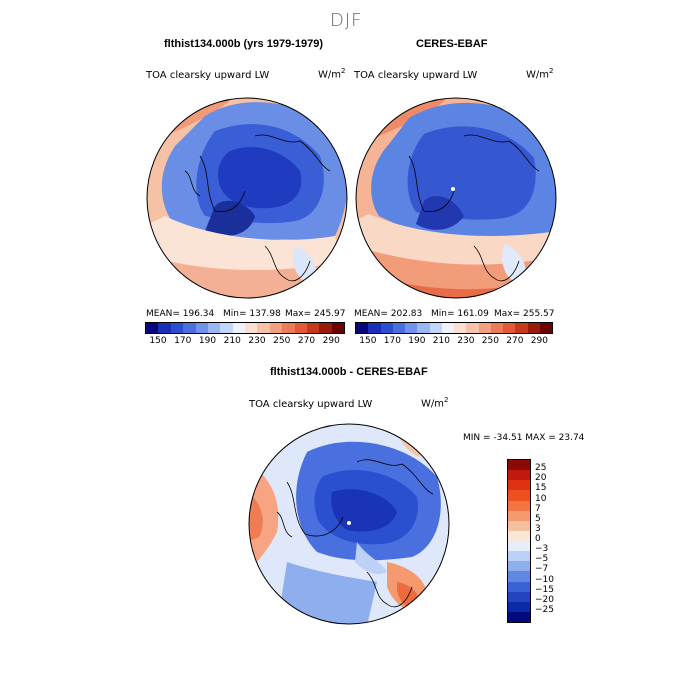 Image resolution: width=700 pixels, height=700 pixels. Describe the element at coordinates (315, 314) in the screenshot. I see `left-max-stat: Max= 245.97` at that location.